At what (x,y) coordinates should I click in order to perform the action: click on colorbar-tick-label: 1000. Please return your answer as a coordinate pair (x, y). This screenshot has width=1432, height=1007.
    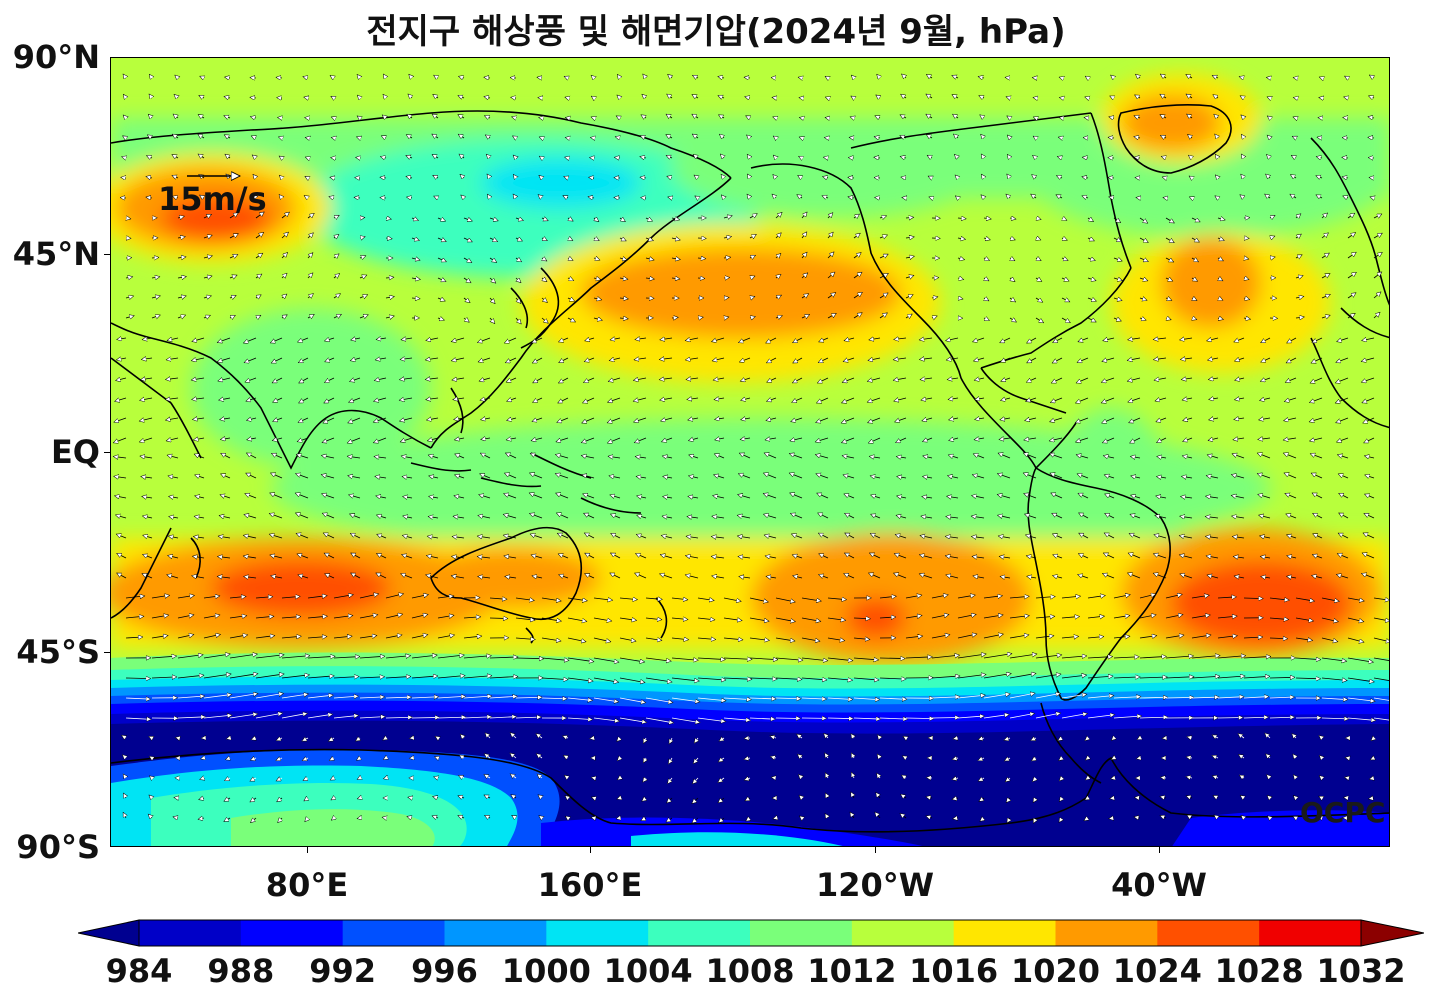
    Looking at the image, I should click on (546, 971).